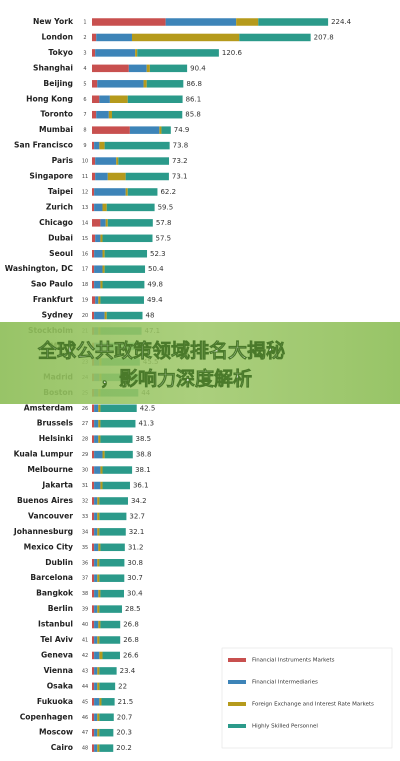 The height and width of the screenshot is (761, 400). Describe the element at coordinates (49, 98) in the screenshot. I see `city-label: Hong Kong` at that location.